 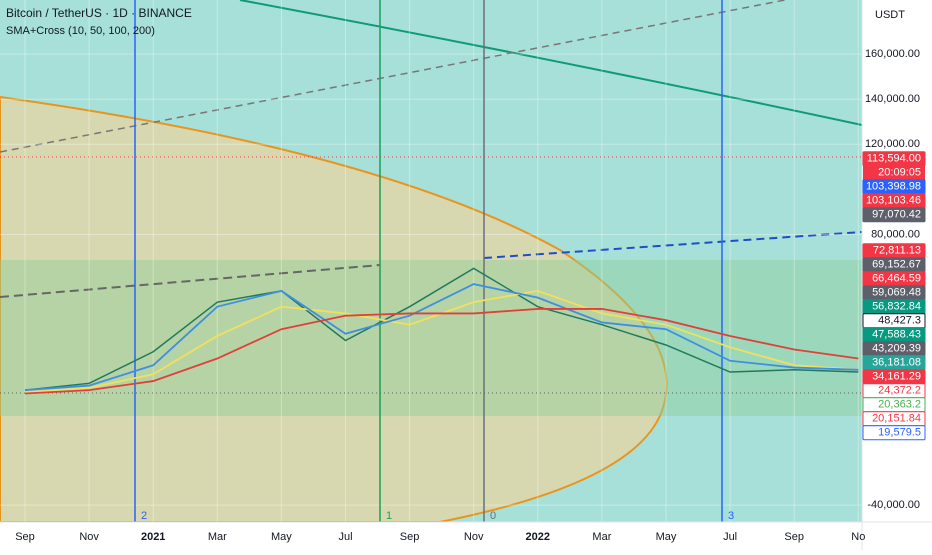 What do you see at coordinates (144, 516) in the screenshot?
I see `marker-label: 2` at bounding box center [144, 516].